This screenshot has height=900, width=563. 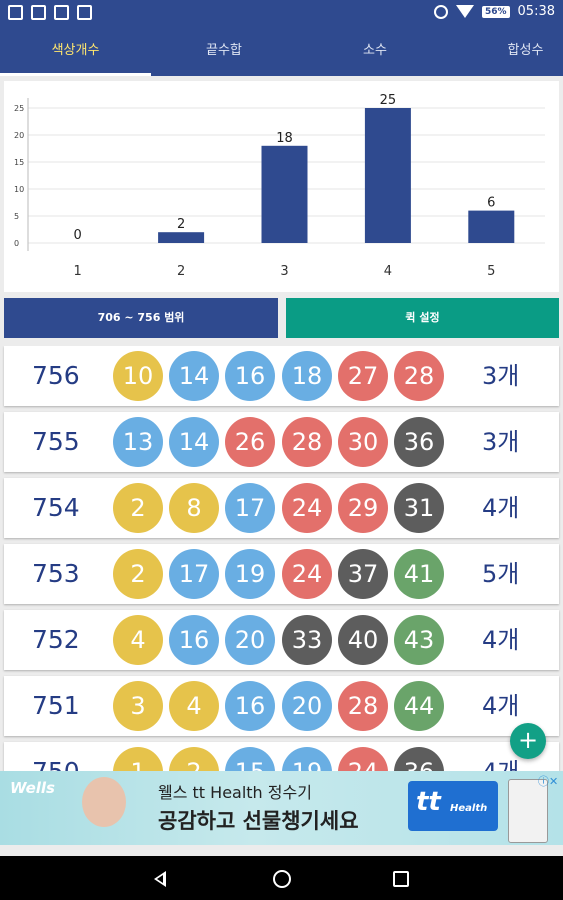 What do you see at coordinates (363, 376) in the screenshot?
I see `lotto-ball: 27` at bounding box center [363, 376].